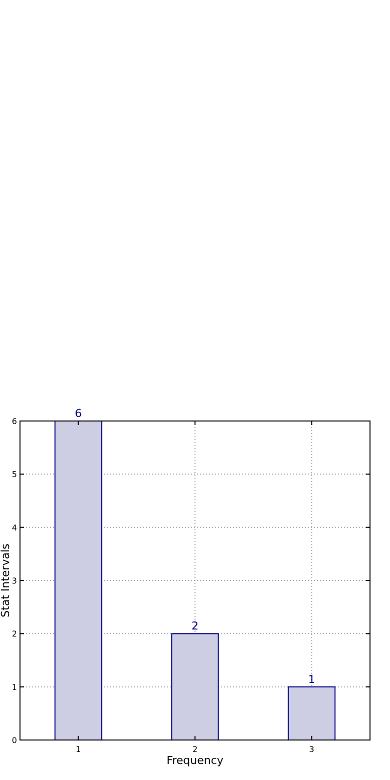  Describe the element at coordinates (312, 679) in the screenshot. I see `data-label: 1` at that location.